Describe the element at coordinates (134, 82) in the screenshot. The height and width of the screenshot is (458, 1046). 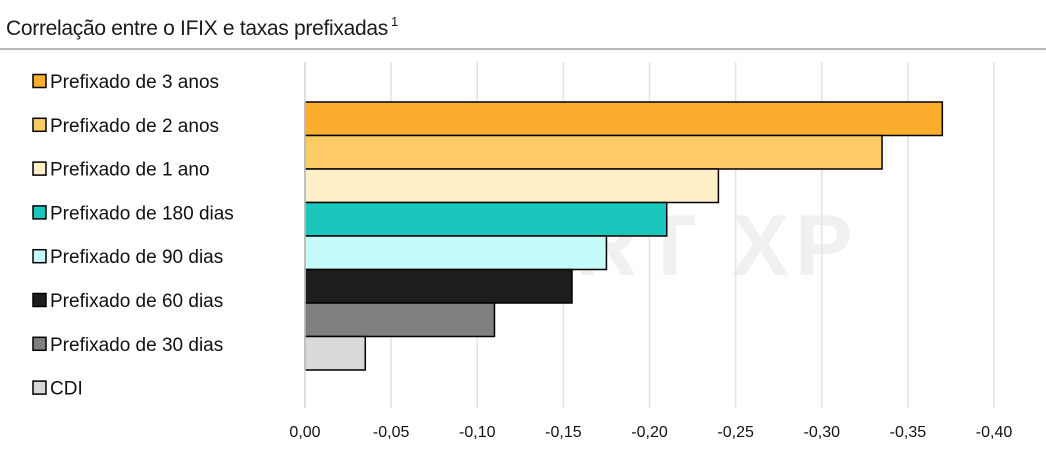
I see `legend-label: Prefixado de 3 anos` at that location.